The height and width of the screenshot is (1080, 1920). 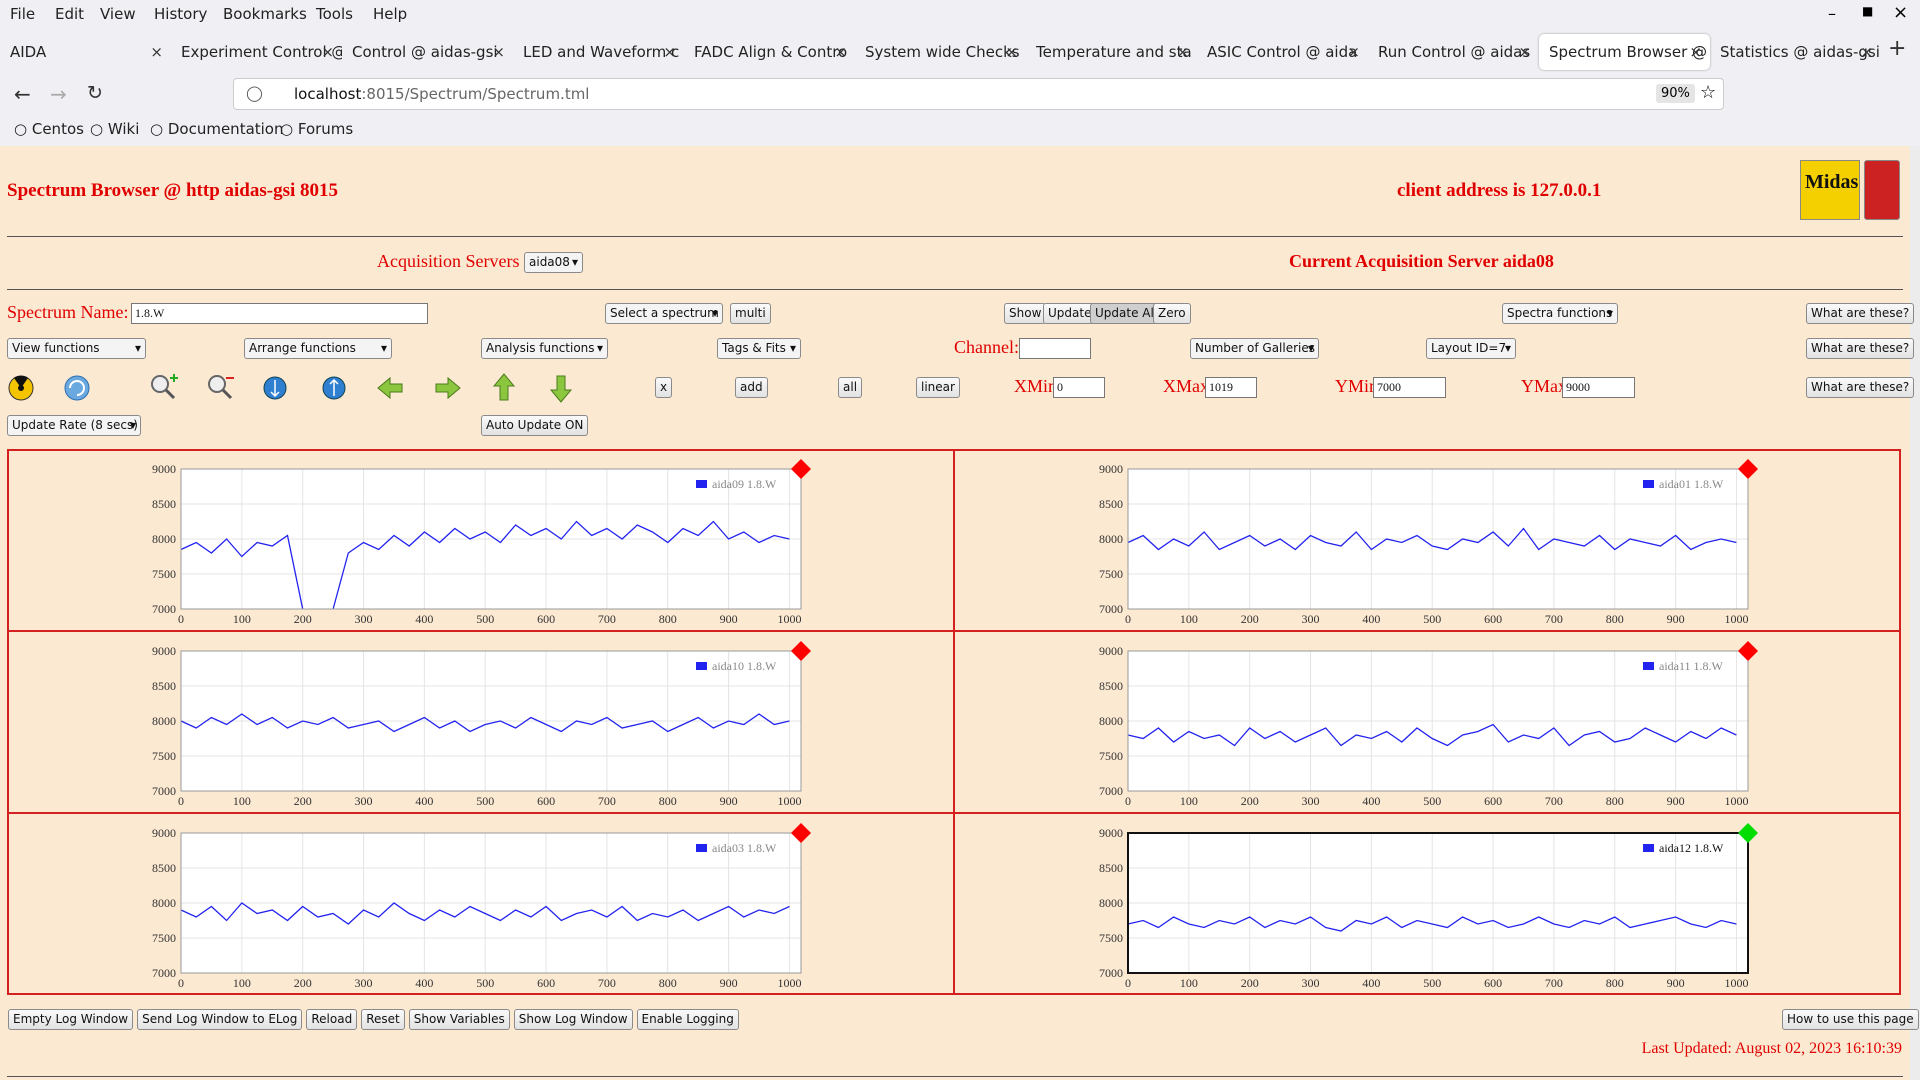 What do you see at coordinates (1025, 313) in the screenshot?
I see `button: Show` at bounding box center [1025, 313].